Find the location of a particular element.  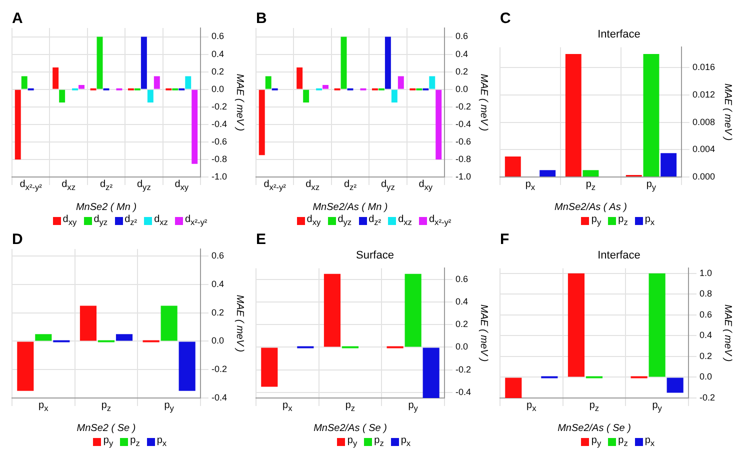

x-axis-title: MnSe2 ( Se ) is located at coordinates (106, 428).